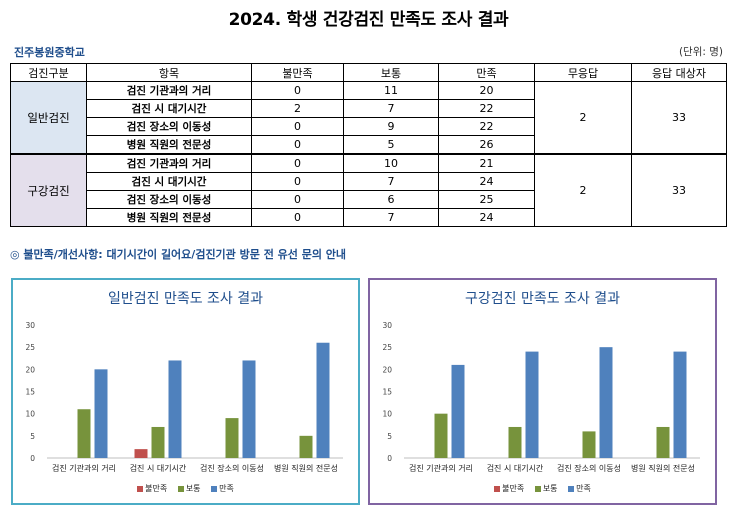 The height and width of the screenshot is (515, 737). I want to click on table-row: 검진 시 대기시간 2 7 22, so click(369, 108).